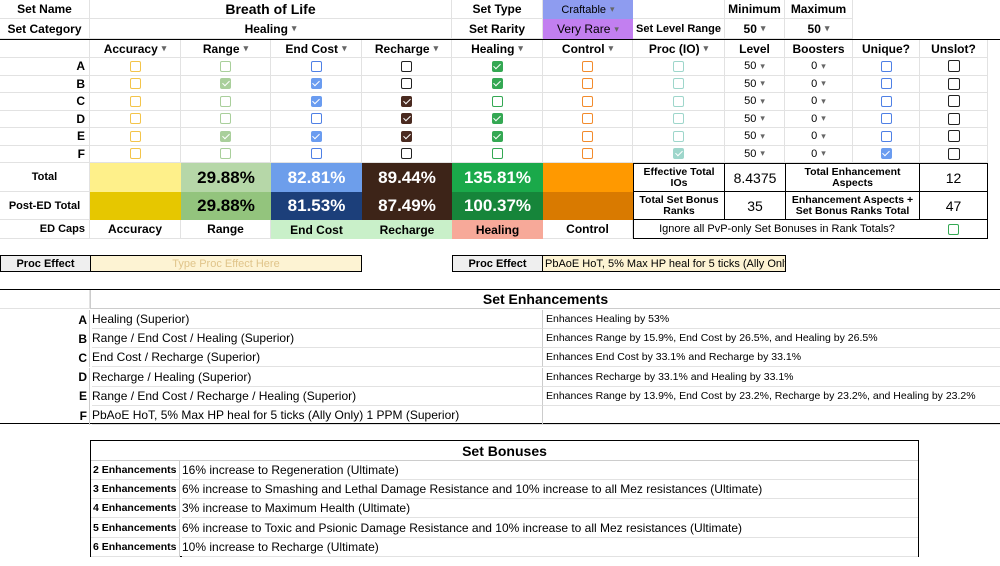 The height and width of the screenshot is (566, 1000). I want to click on proc-cell, so click(679, 67).